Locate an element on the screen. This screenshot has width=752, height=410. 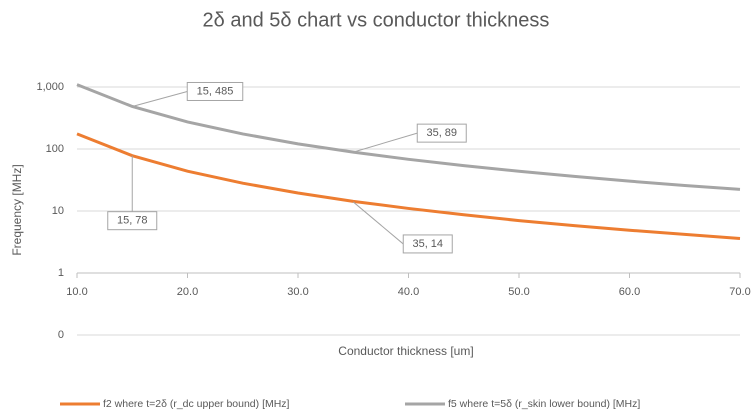
y-tick-label: 1,000 is located at coordinates (50, 87).